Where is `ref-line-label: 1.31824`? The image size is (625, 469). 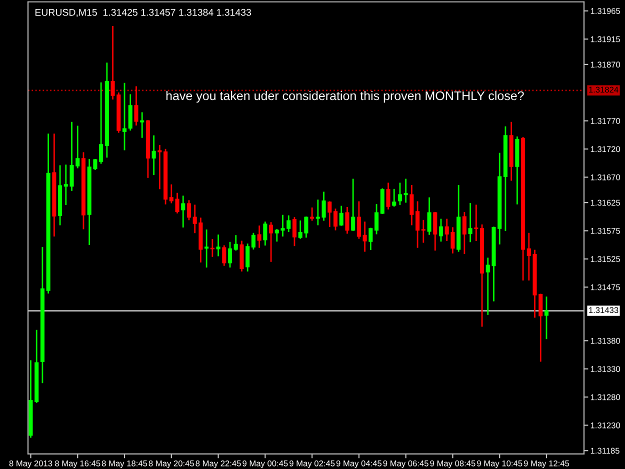 ref-line-label: 1.31824 is located at coordinates (603, 89).